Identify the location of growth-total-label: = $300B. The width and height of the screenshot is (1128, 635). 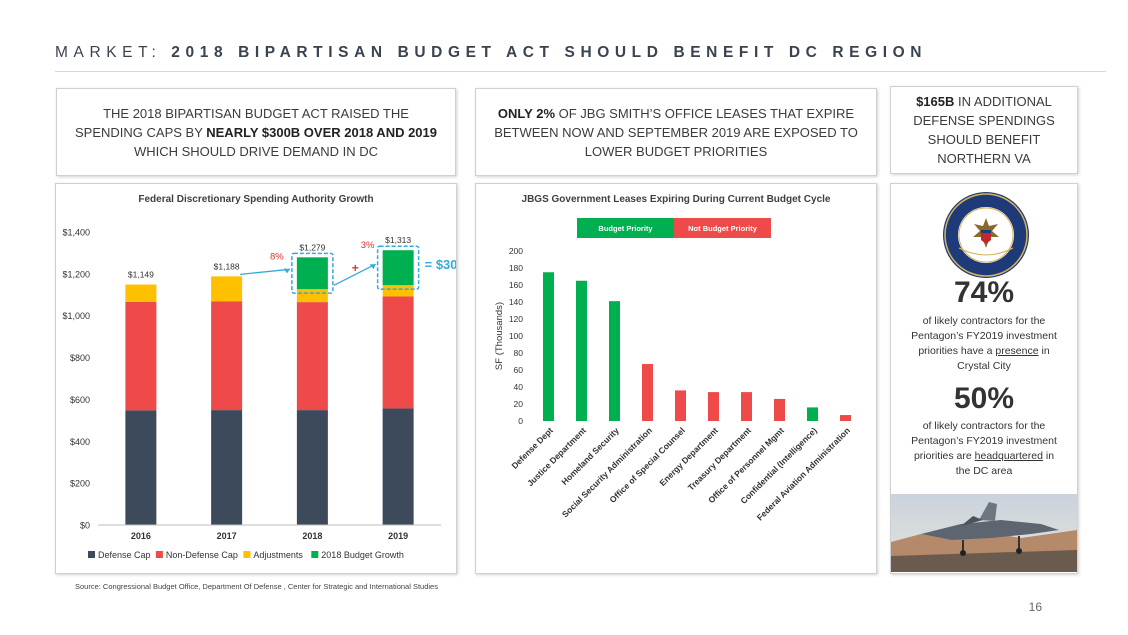
(440, 264).